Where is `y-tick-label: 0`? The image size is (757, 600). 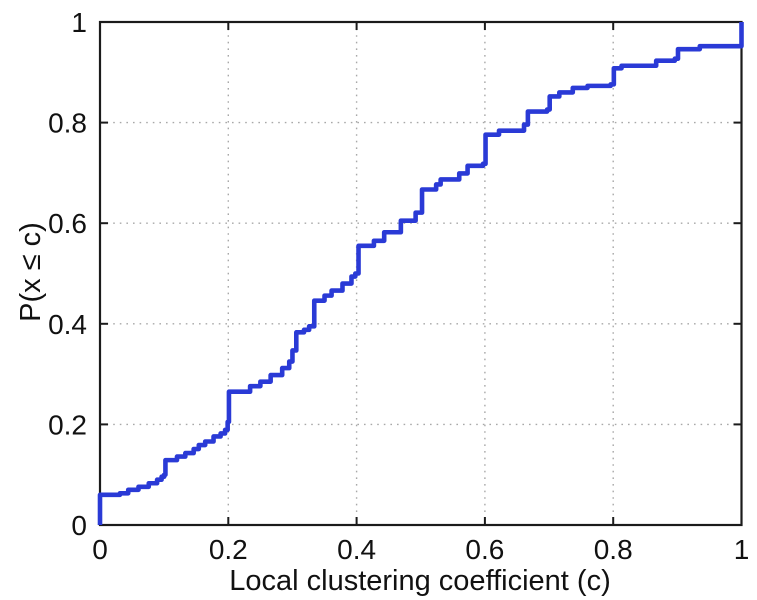
y-tick-label: 0 is located at coordinates (79, 525).